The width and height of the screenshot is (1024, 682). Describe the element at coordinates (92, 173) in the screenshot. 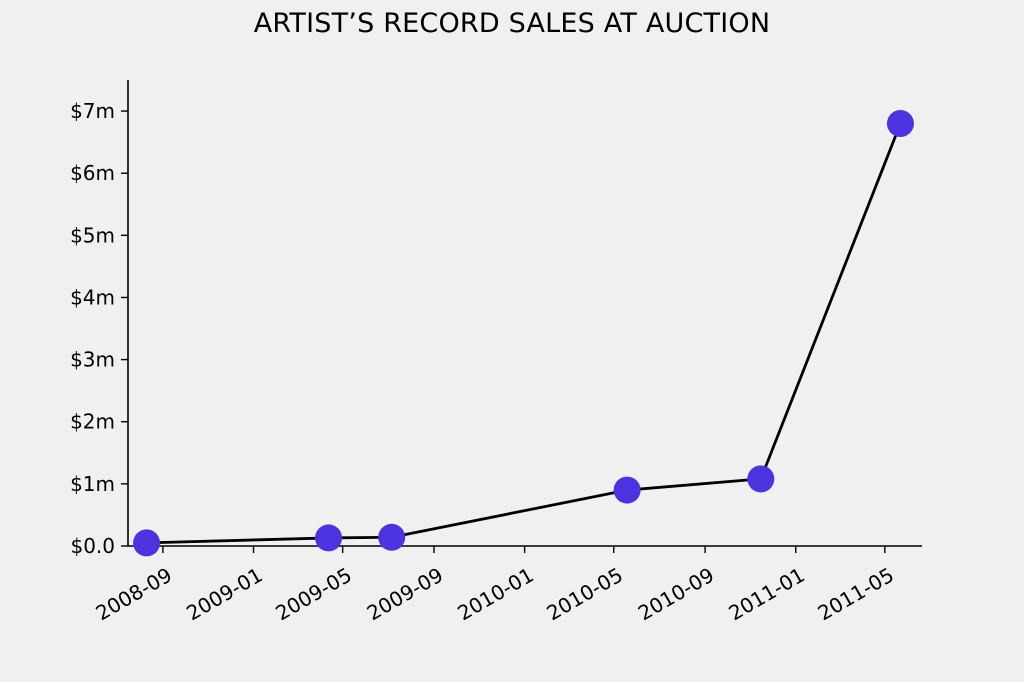

I see `y-tick-label: $6m` at that location.